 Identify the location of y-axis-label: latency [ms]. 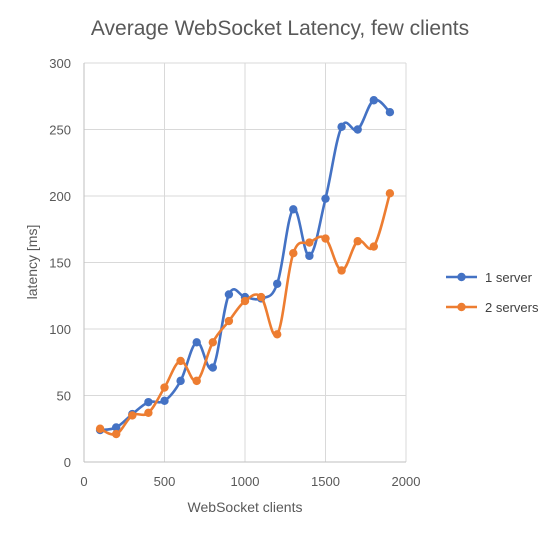
(32, 262).